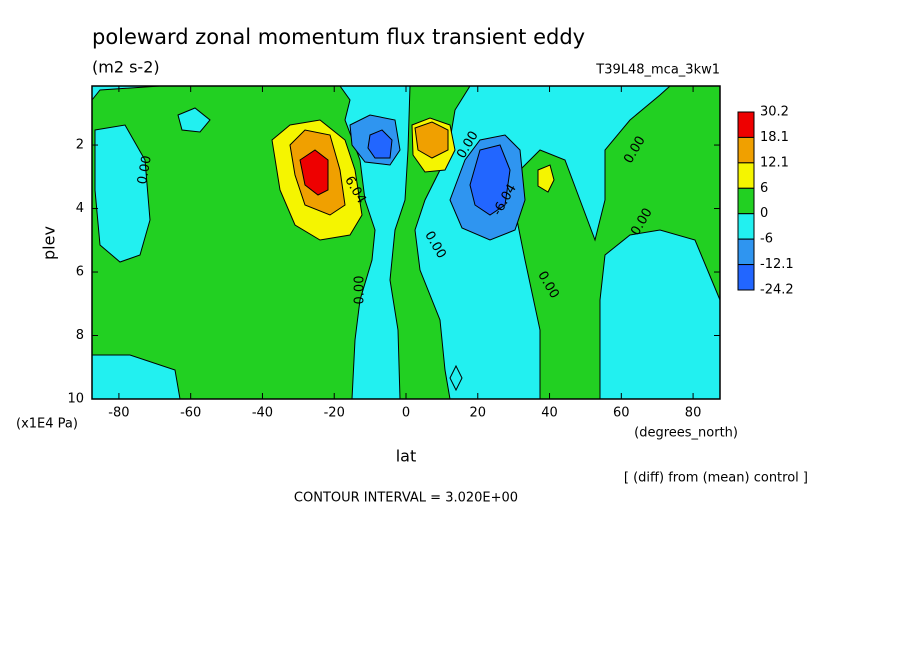 This screenshot has height=658, width=904. What do you see at coordinates (621, 413) in the screenshot?
I see `x-tick-label: 60` at bounding box center [621, 413].